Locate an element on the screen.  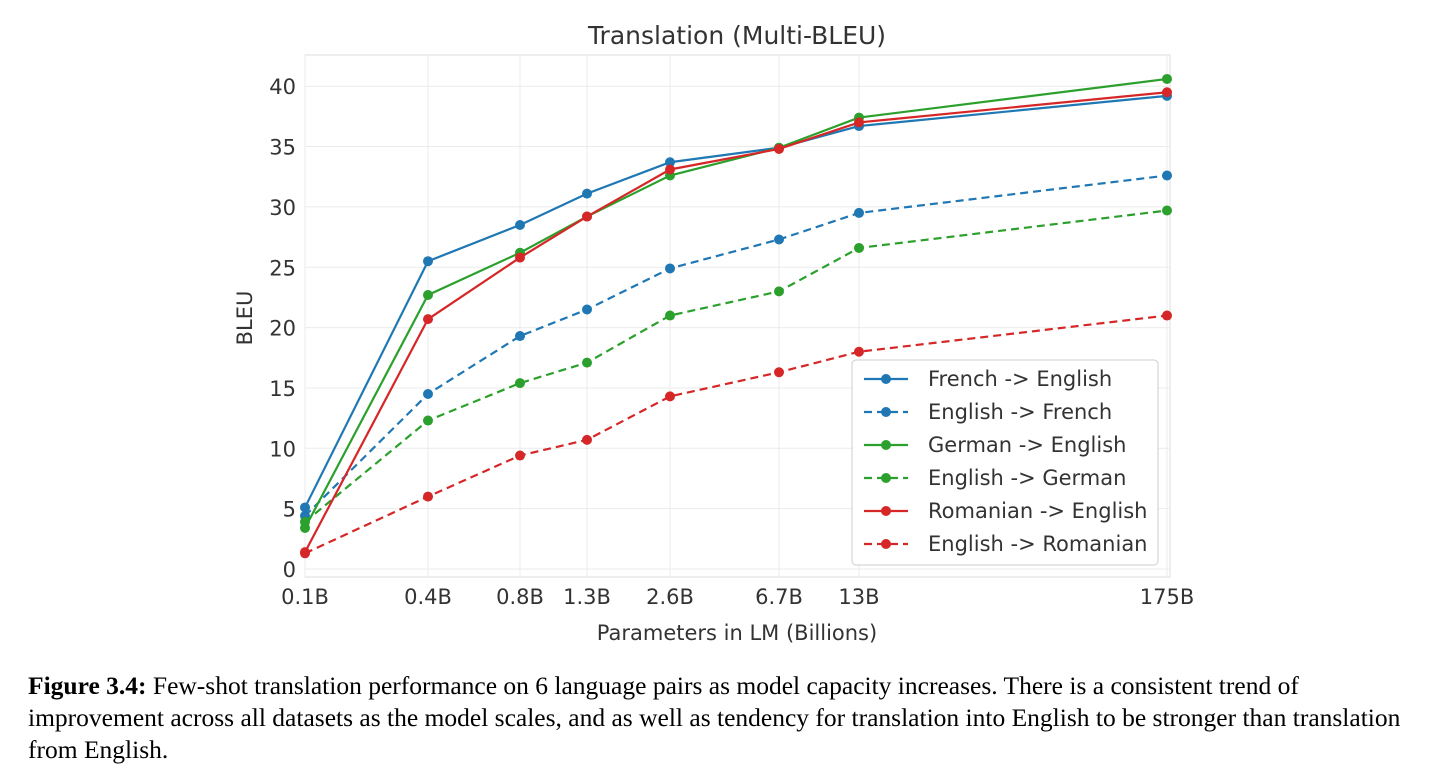
x-tick-label: 1.3B is located at coordinates (587, 597).